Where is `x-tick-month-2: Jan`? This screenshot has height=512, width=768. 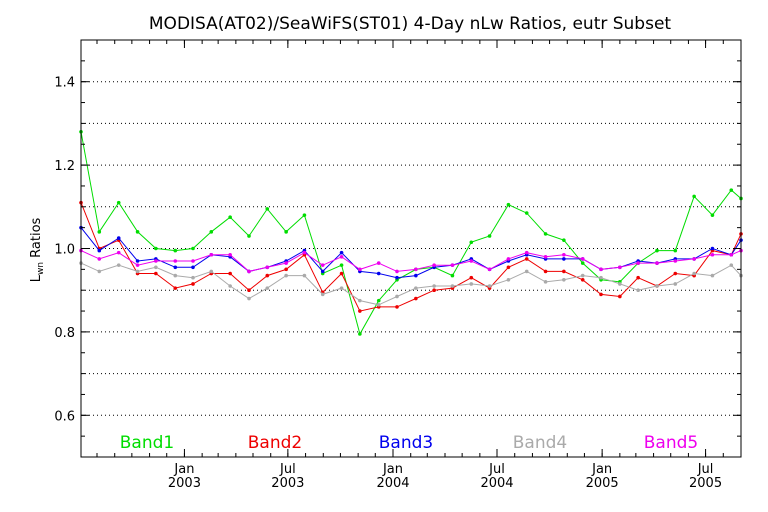 x-tick-month-2: Jan is located at coordinates (392, 469).